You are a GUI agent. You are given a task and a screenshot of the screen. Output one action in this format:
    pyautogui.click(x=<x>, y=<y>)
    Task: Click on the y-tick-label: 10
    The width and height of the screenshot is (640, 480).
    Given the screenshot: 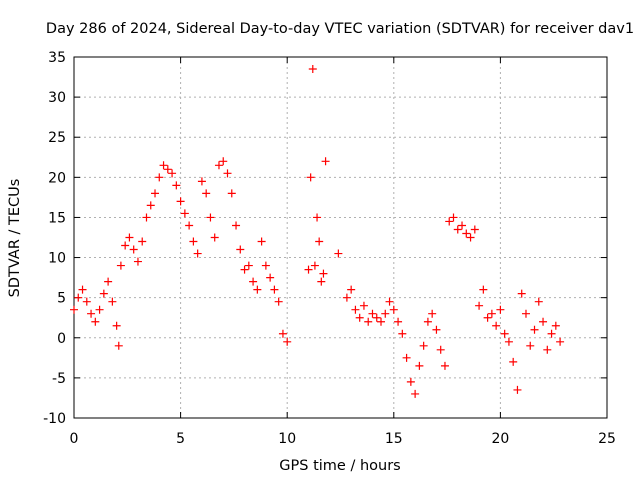 What is the action you would take?
    pyautogui.click(x=57, y=259)
    